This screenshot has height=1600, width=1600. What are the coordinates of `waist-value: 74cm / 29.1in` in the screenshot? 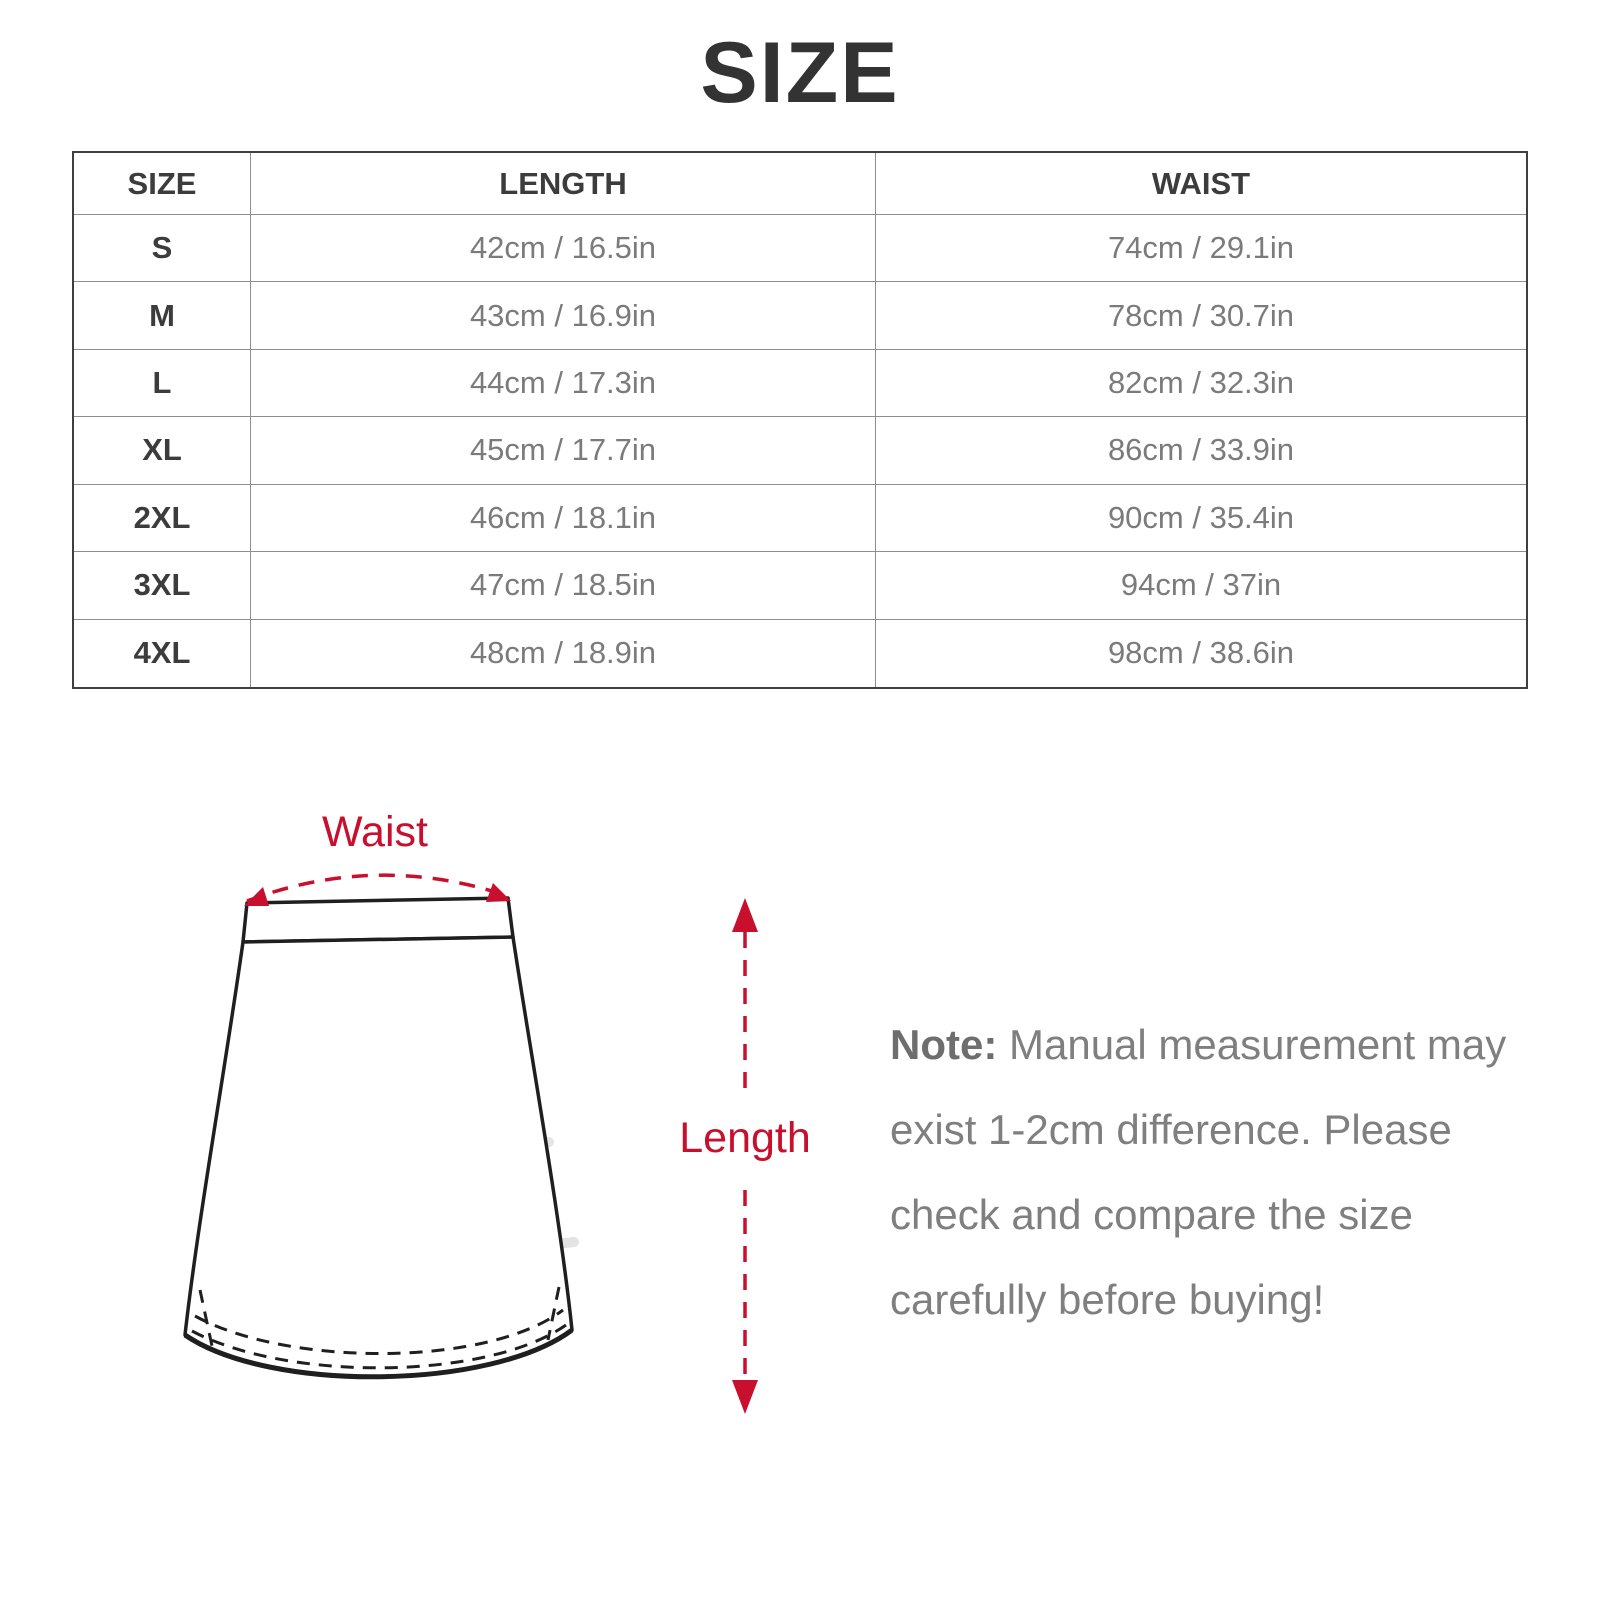 It's located at (1201, 249).